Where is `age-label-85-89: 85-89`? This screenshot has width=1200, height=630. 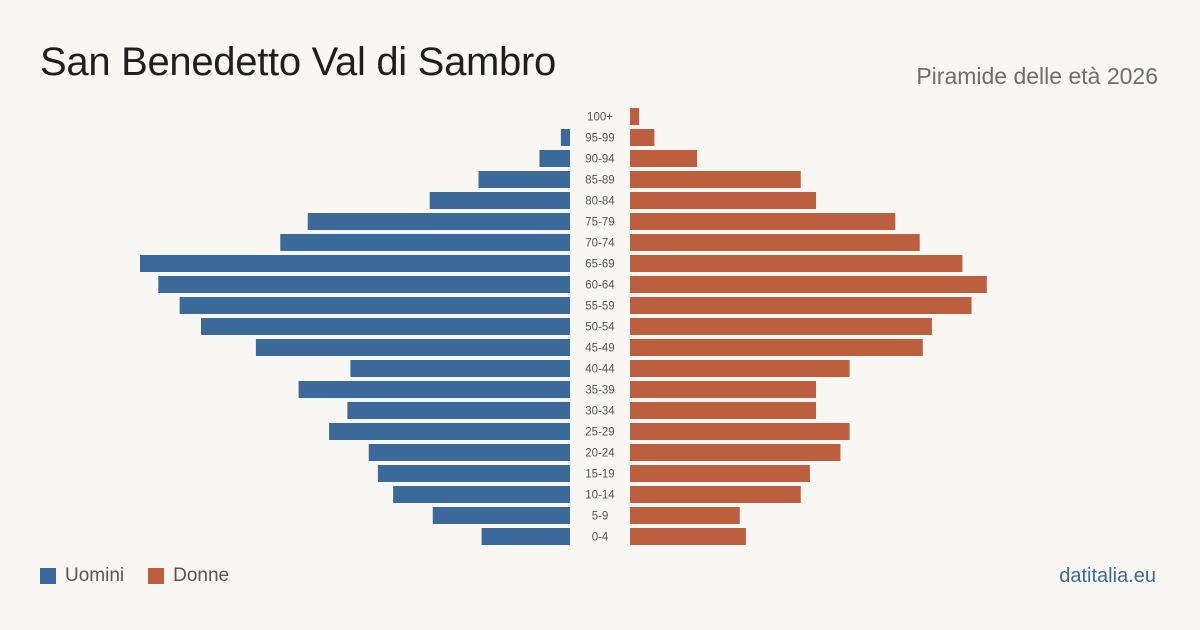
age-label-85-89: 85-89 is located at coordinates (599, 181).